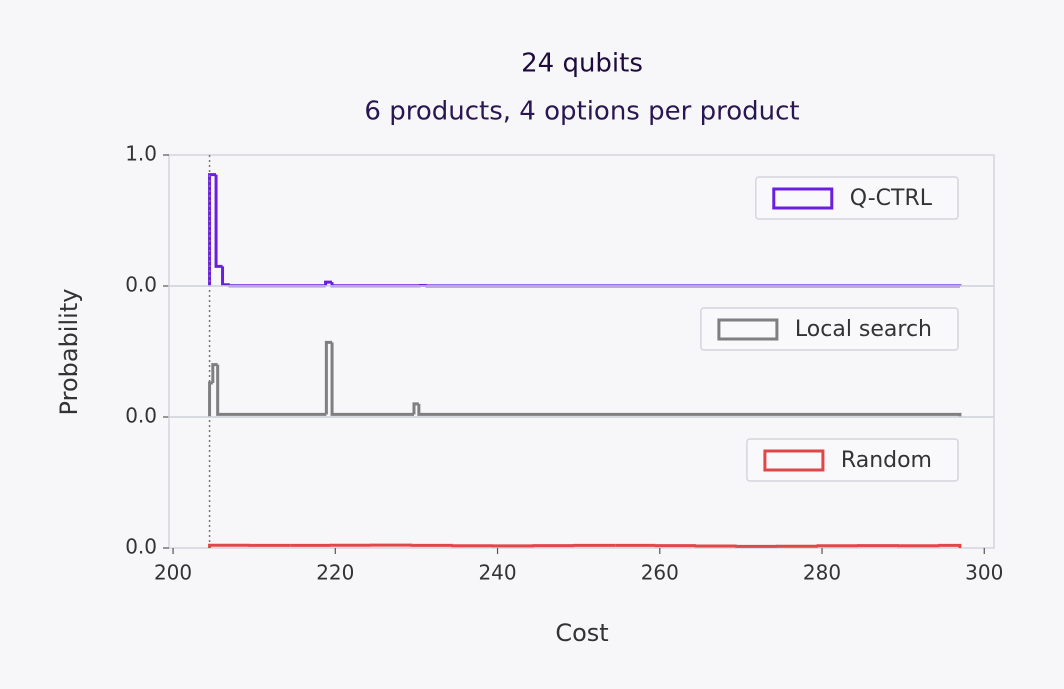 The width and height of the screenshot is (1064, 689). Describe the element at coordinates (69, 352) in the screenshot. I see `y-axis-label: Probability` at that location.